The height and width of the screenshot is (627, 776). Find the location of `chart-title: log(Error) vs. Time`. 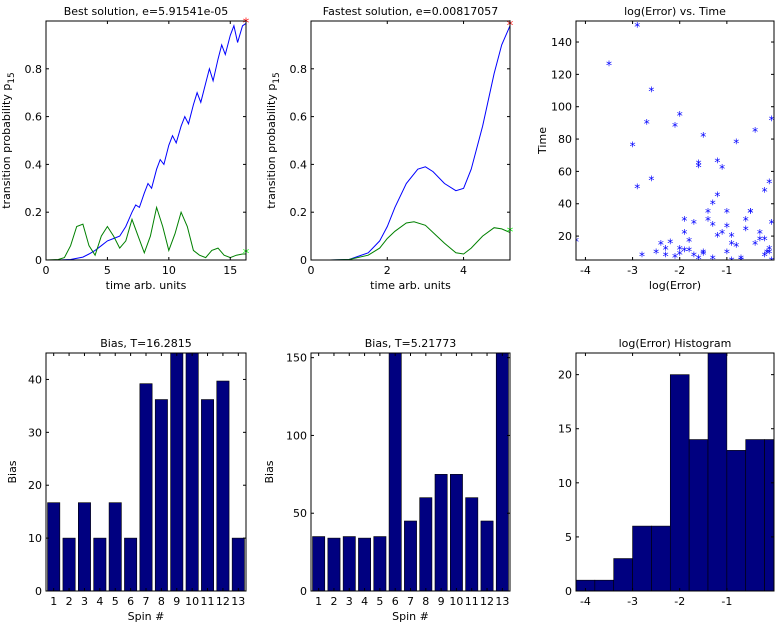

chart-title: log(Error) vs. Time is located at coordinates (675, 11).